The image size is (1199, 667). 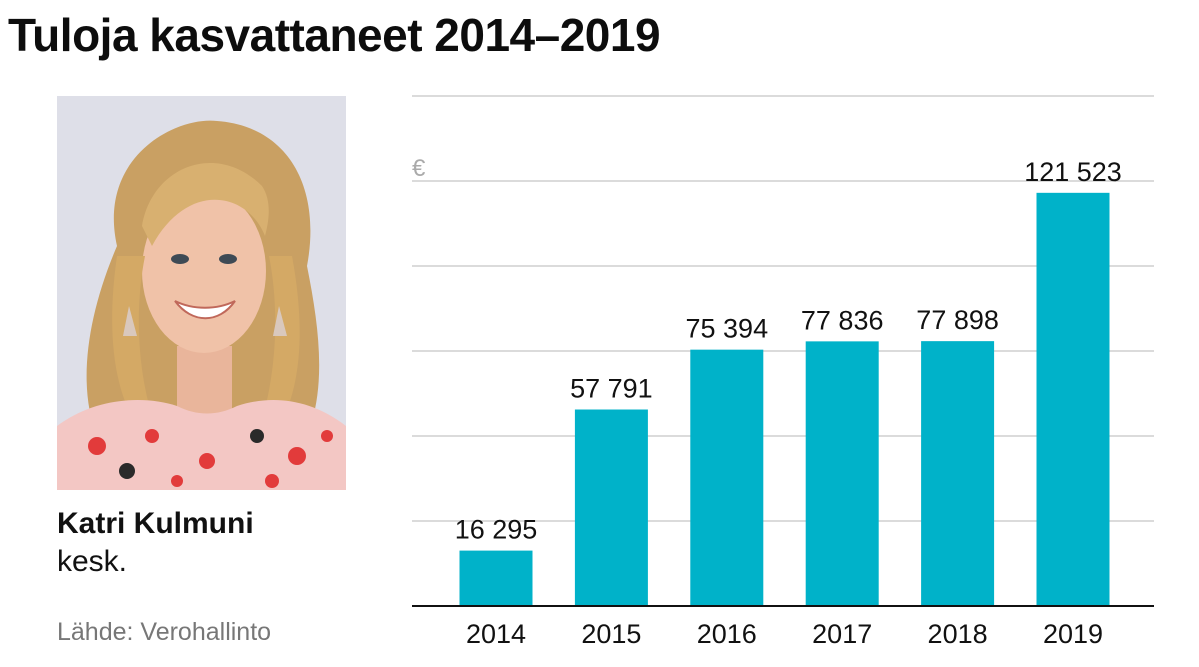 I want to click on chart-title: Tuloja kasvattaneet 2014–2019, so click(x=334, y=35).